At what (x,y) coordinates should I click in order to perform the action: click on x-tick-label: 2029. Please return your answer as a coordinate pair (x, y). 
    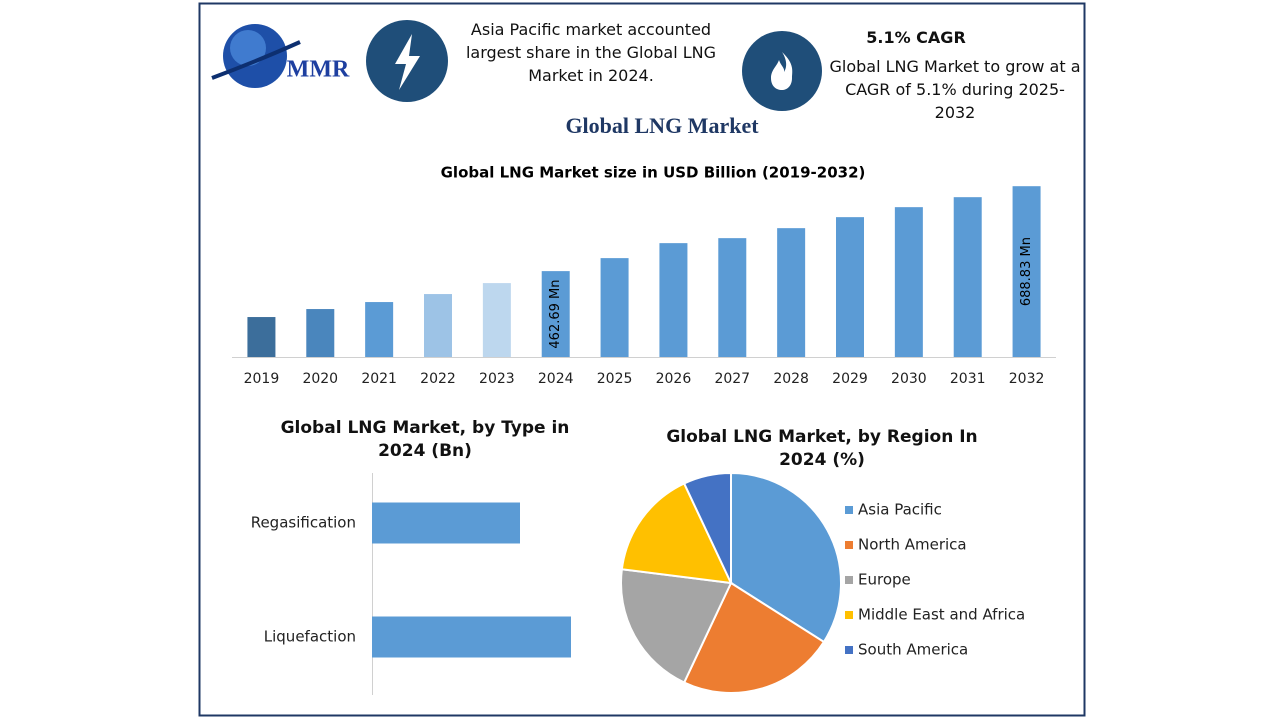
    Looking at the image, I should click on (850, 379).